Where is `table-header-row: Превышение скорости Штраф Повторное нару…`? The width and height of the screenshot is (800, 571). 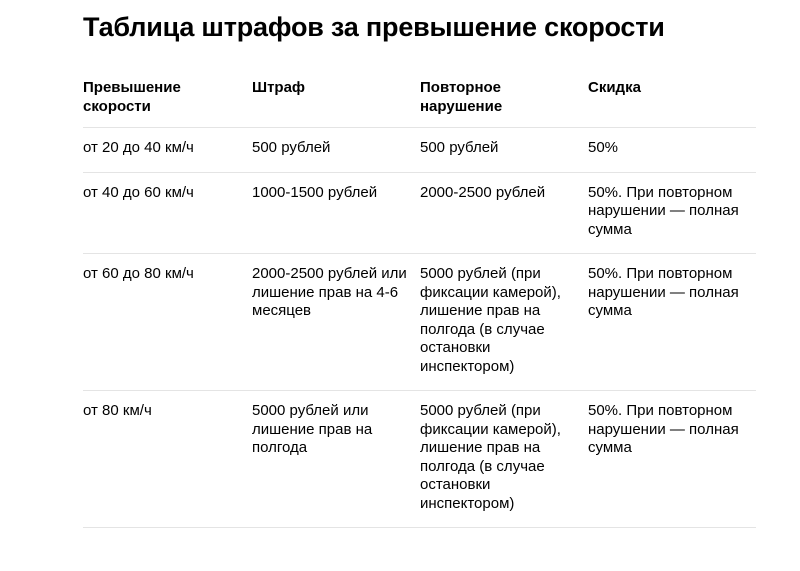 table-header-row: Превышение скорости Штраф Повторное нару… is located at coordinates (419, 103).